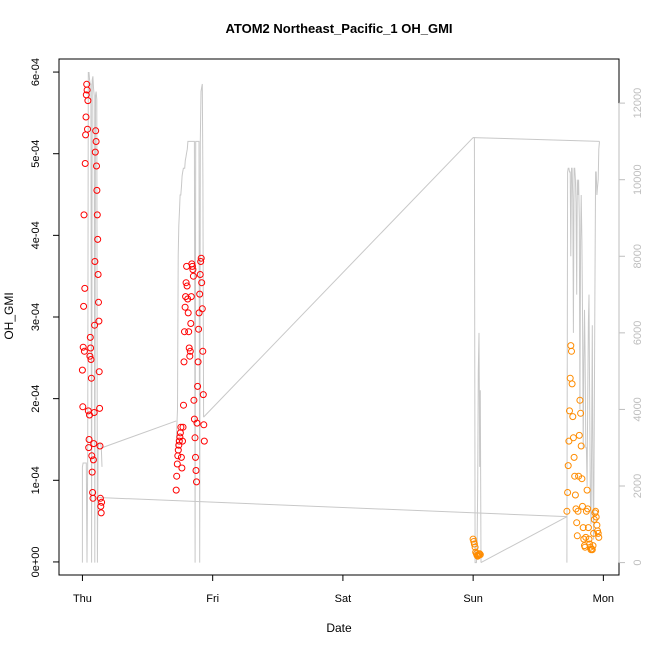  I want to click on chart-title: ATOM2 Northeast_Pacific_1 OH_GMI, so click(338, 28).